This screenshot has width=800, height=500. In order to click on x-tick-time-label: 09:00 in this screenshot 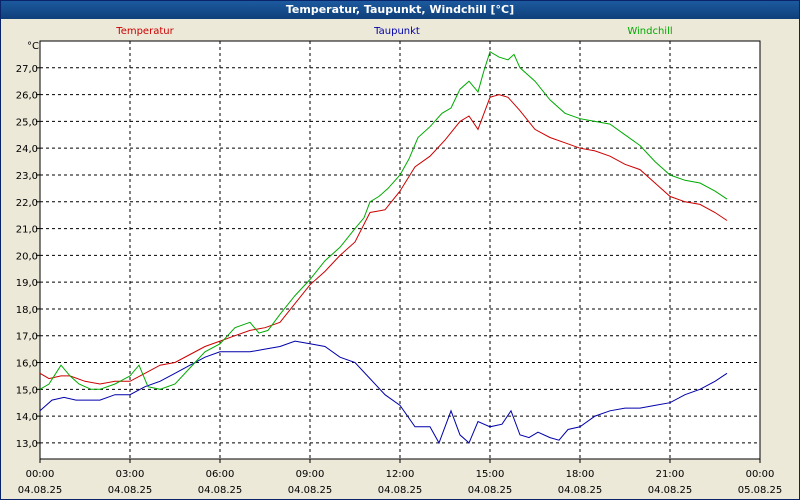, I will do `click(310, 474)`.